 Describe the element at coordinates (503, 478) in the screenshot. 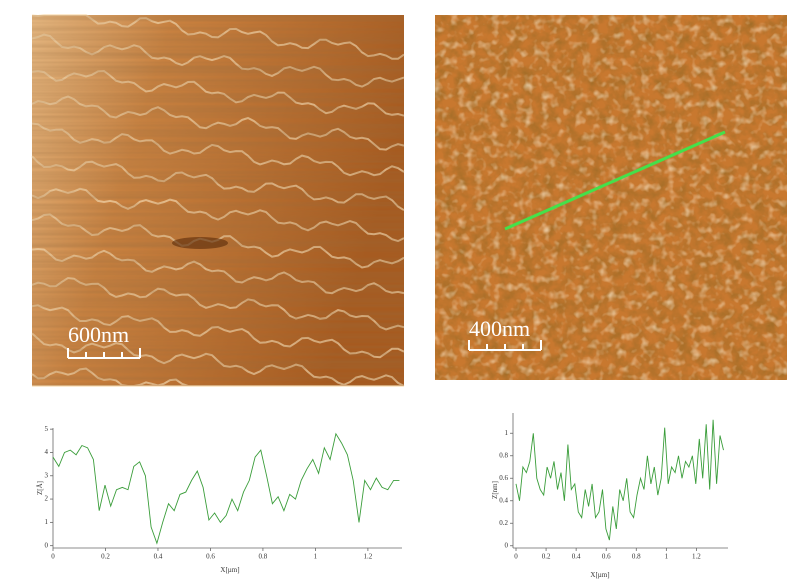

I see `y-tick-label: 0.6` at that location.